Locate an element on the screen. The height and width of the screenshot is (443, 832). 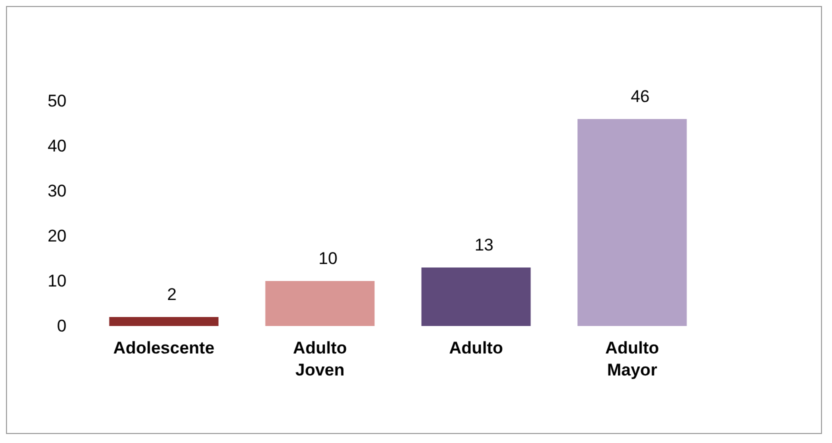
data-label: 2 is located at coordinates (172, 294).